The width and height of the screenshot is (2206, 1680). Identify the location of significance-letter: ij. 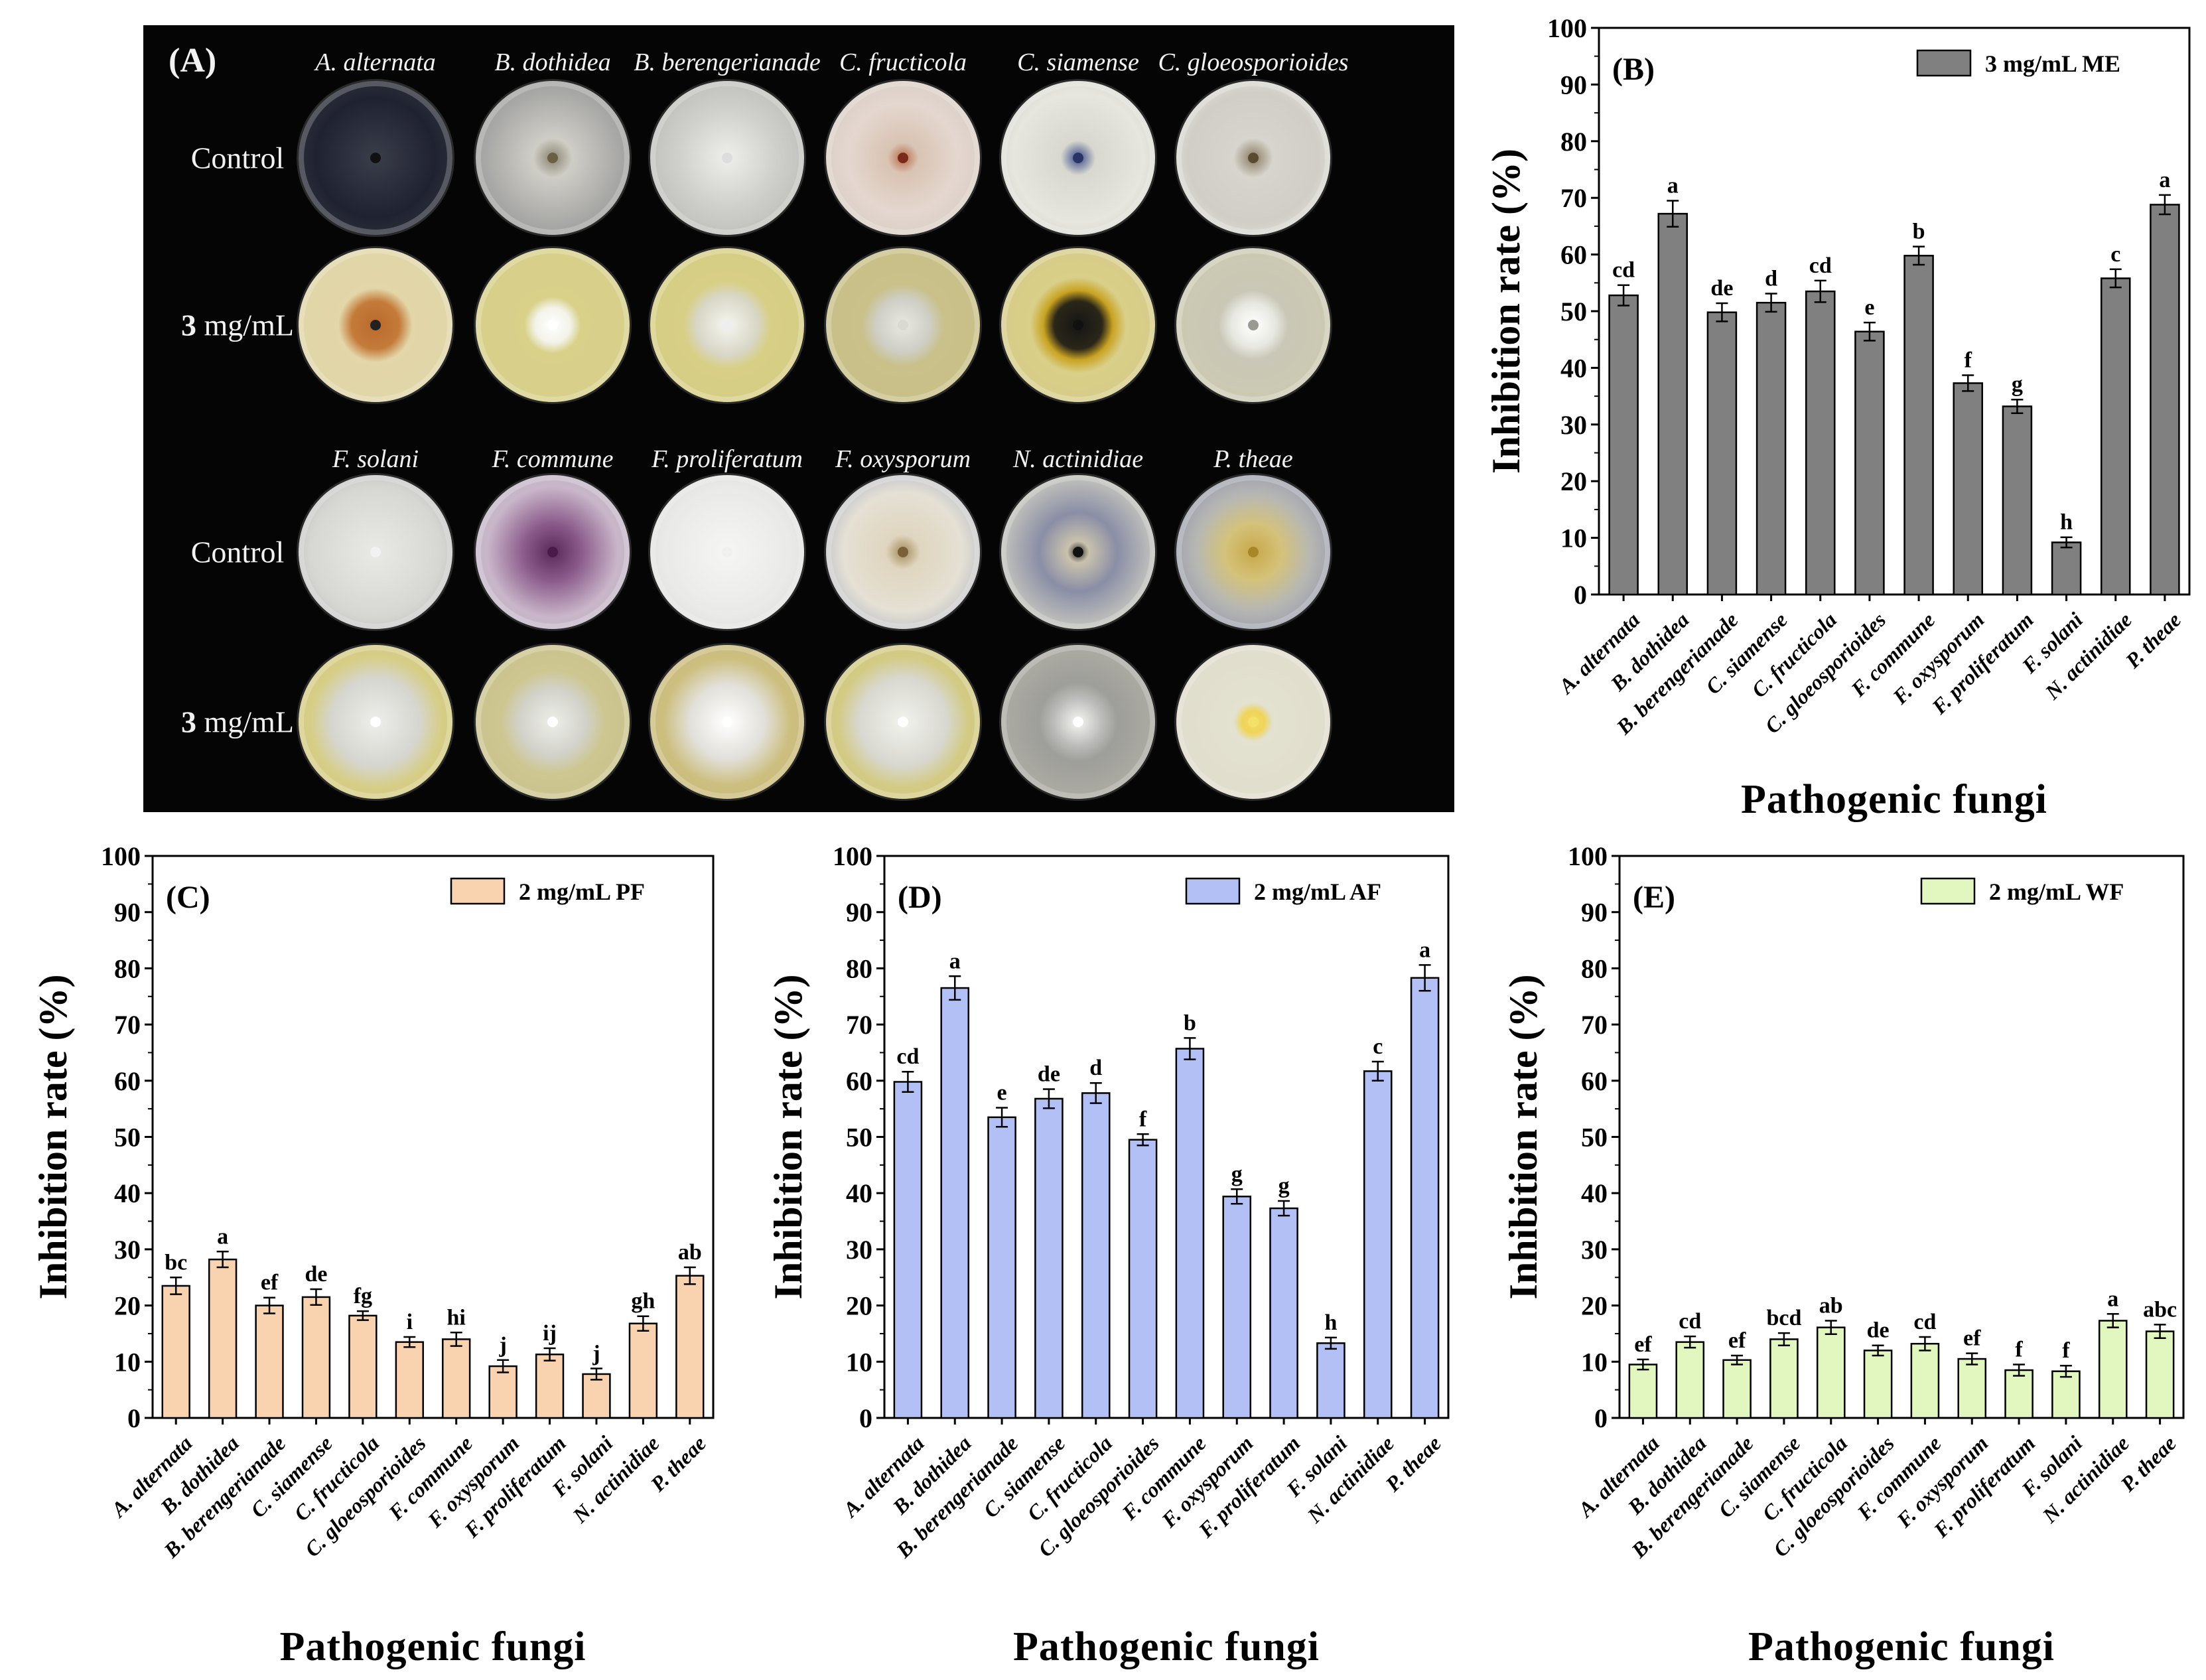
(550, 1333).